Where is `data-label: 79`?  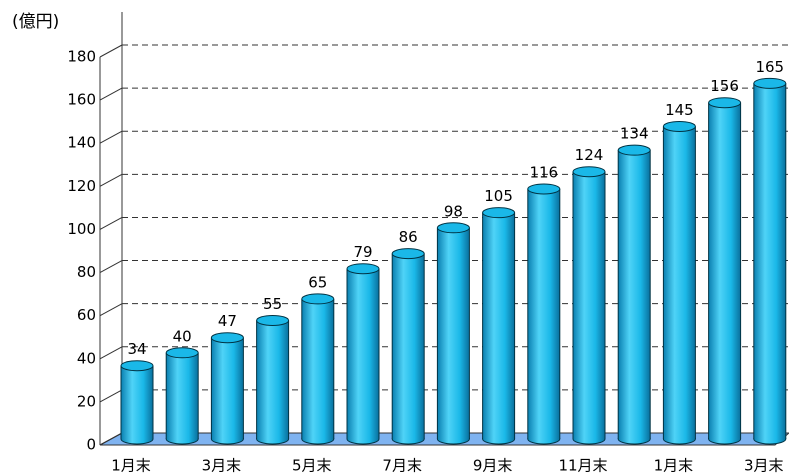 data-label: 79 is located at coordinates (362, 252).